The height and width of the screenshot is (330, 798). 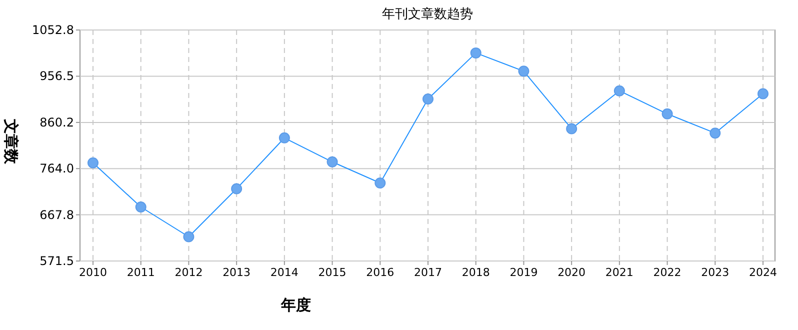 What do you see at coordinates (57, 76) in the screenshot?
I see `y-tick-label: 956.5` at bounding box center [57, 76].